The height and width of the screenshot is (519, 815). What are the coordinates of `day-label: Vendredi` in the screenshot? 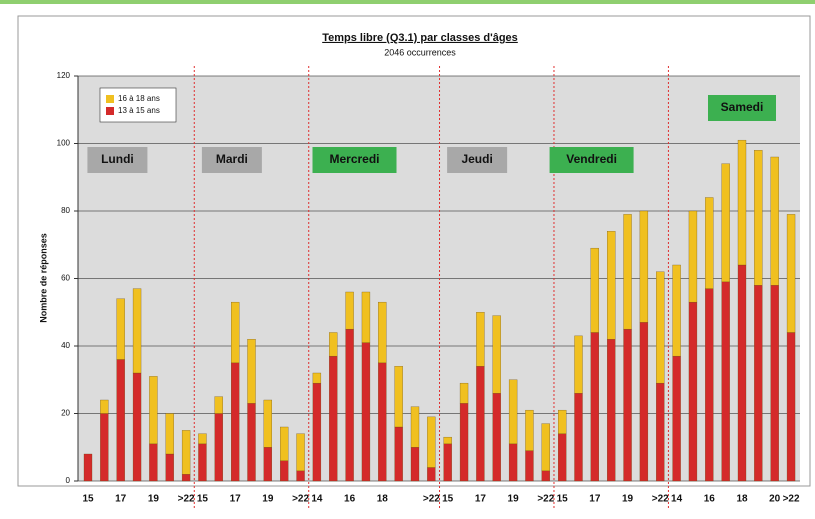 It's located at (591, 159).